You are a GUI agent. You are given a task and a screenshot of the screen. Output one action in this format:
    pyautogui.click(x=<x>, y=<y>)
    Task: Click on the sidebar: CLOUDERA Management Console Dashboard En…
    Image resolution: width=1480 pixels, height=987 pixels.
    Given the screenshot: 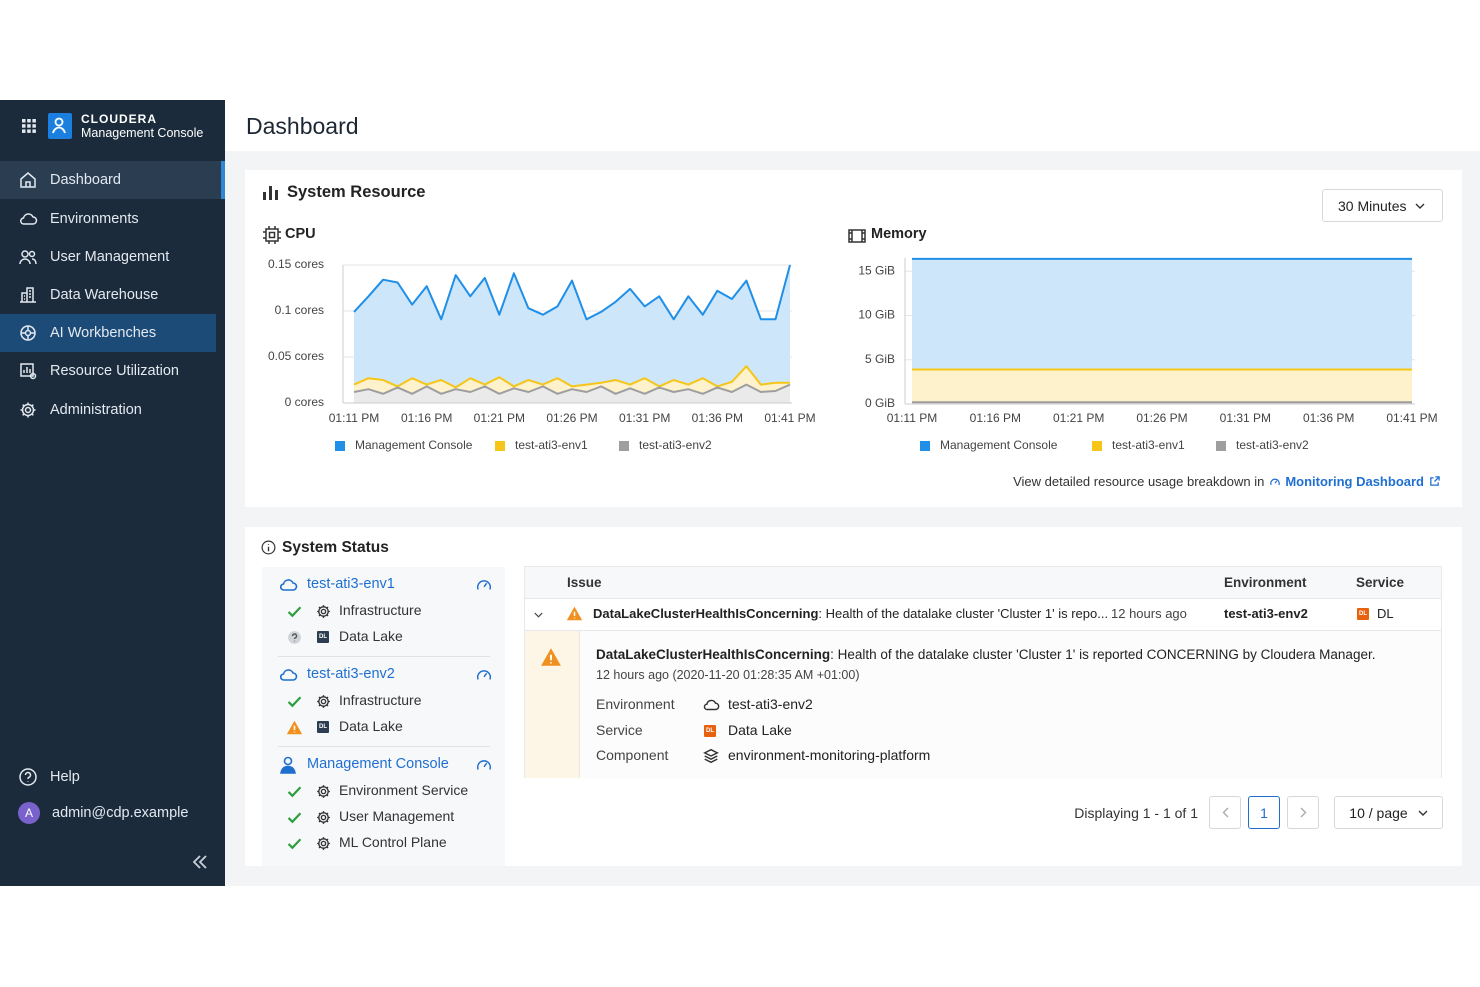 What is the action you would take?
    pyautogui.click(x=112, y=493)
    